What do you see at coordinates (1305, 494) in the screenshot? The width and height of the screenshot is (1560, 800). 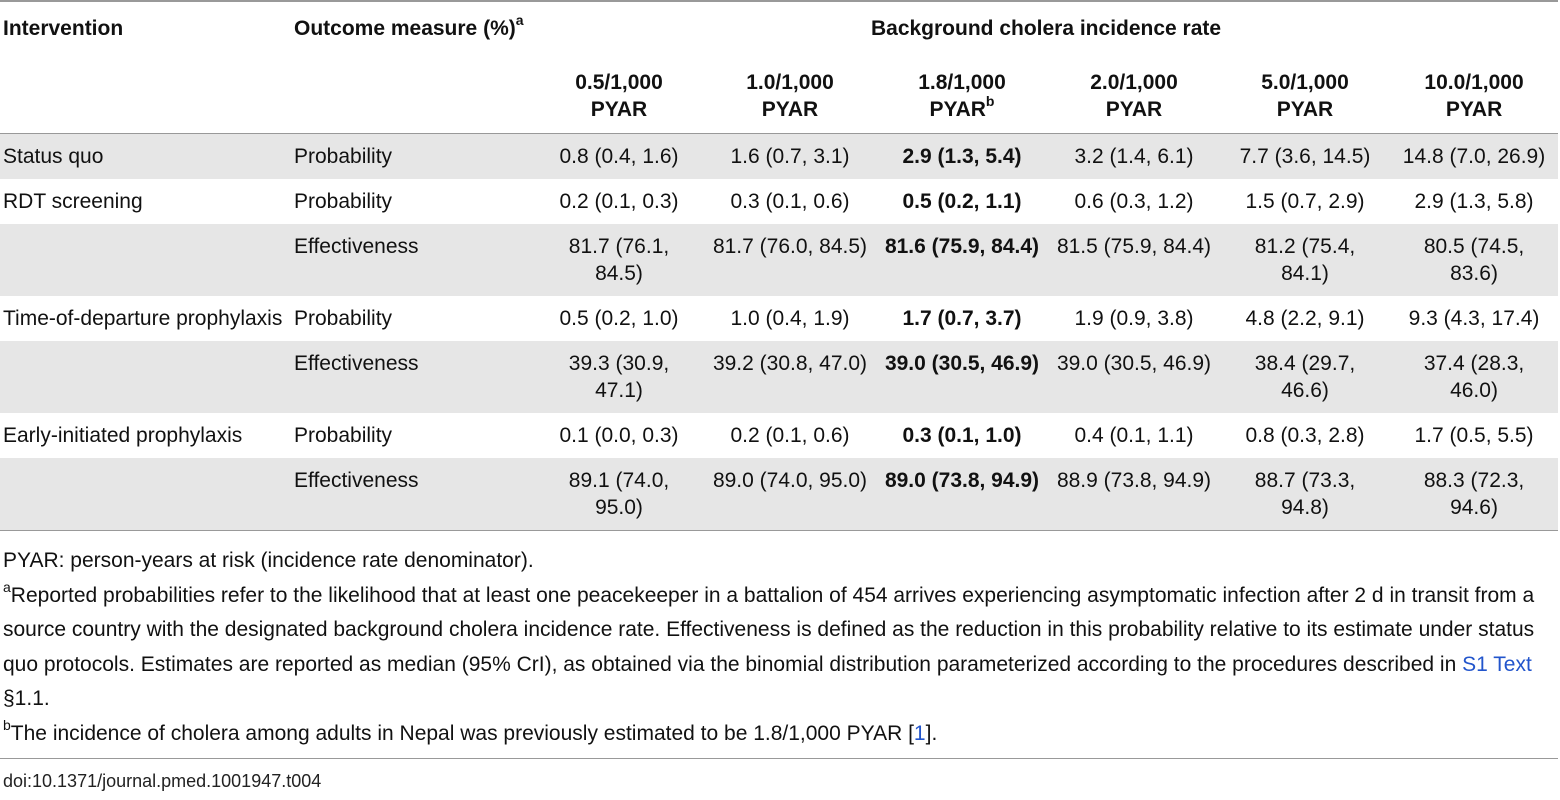 I see `cell-value: 88.7 (73.3, 94.8)` at bounding box center [1305, 494].